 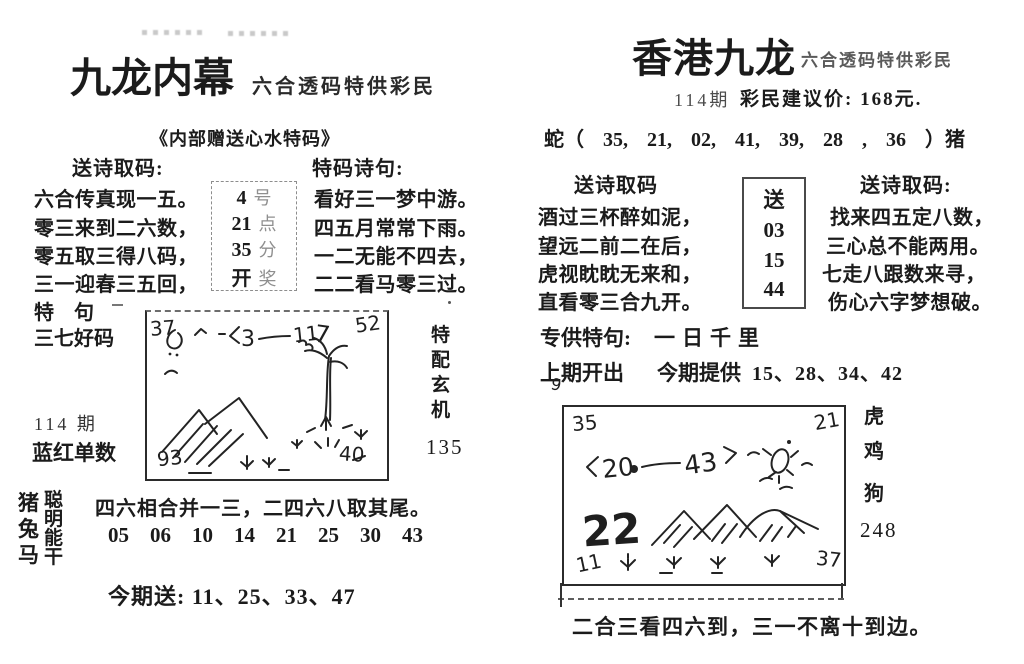 What do you see at coordinates (441, 360) in the screenshot?
I see `vertical-char: 配` at bounding box center [441, 360].